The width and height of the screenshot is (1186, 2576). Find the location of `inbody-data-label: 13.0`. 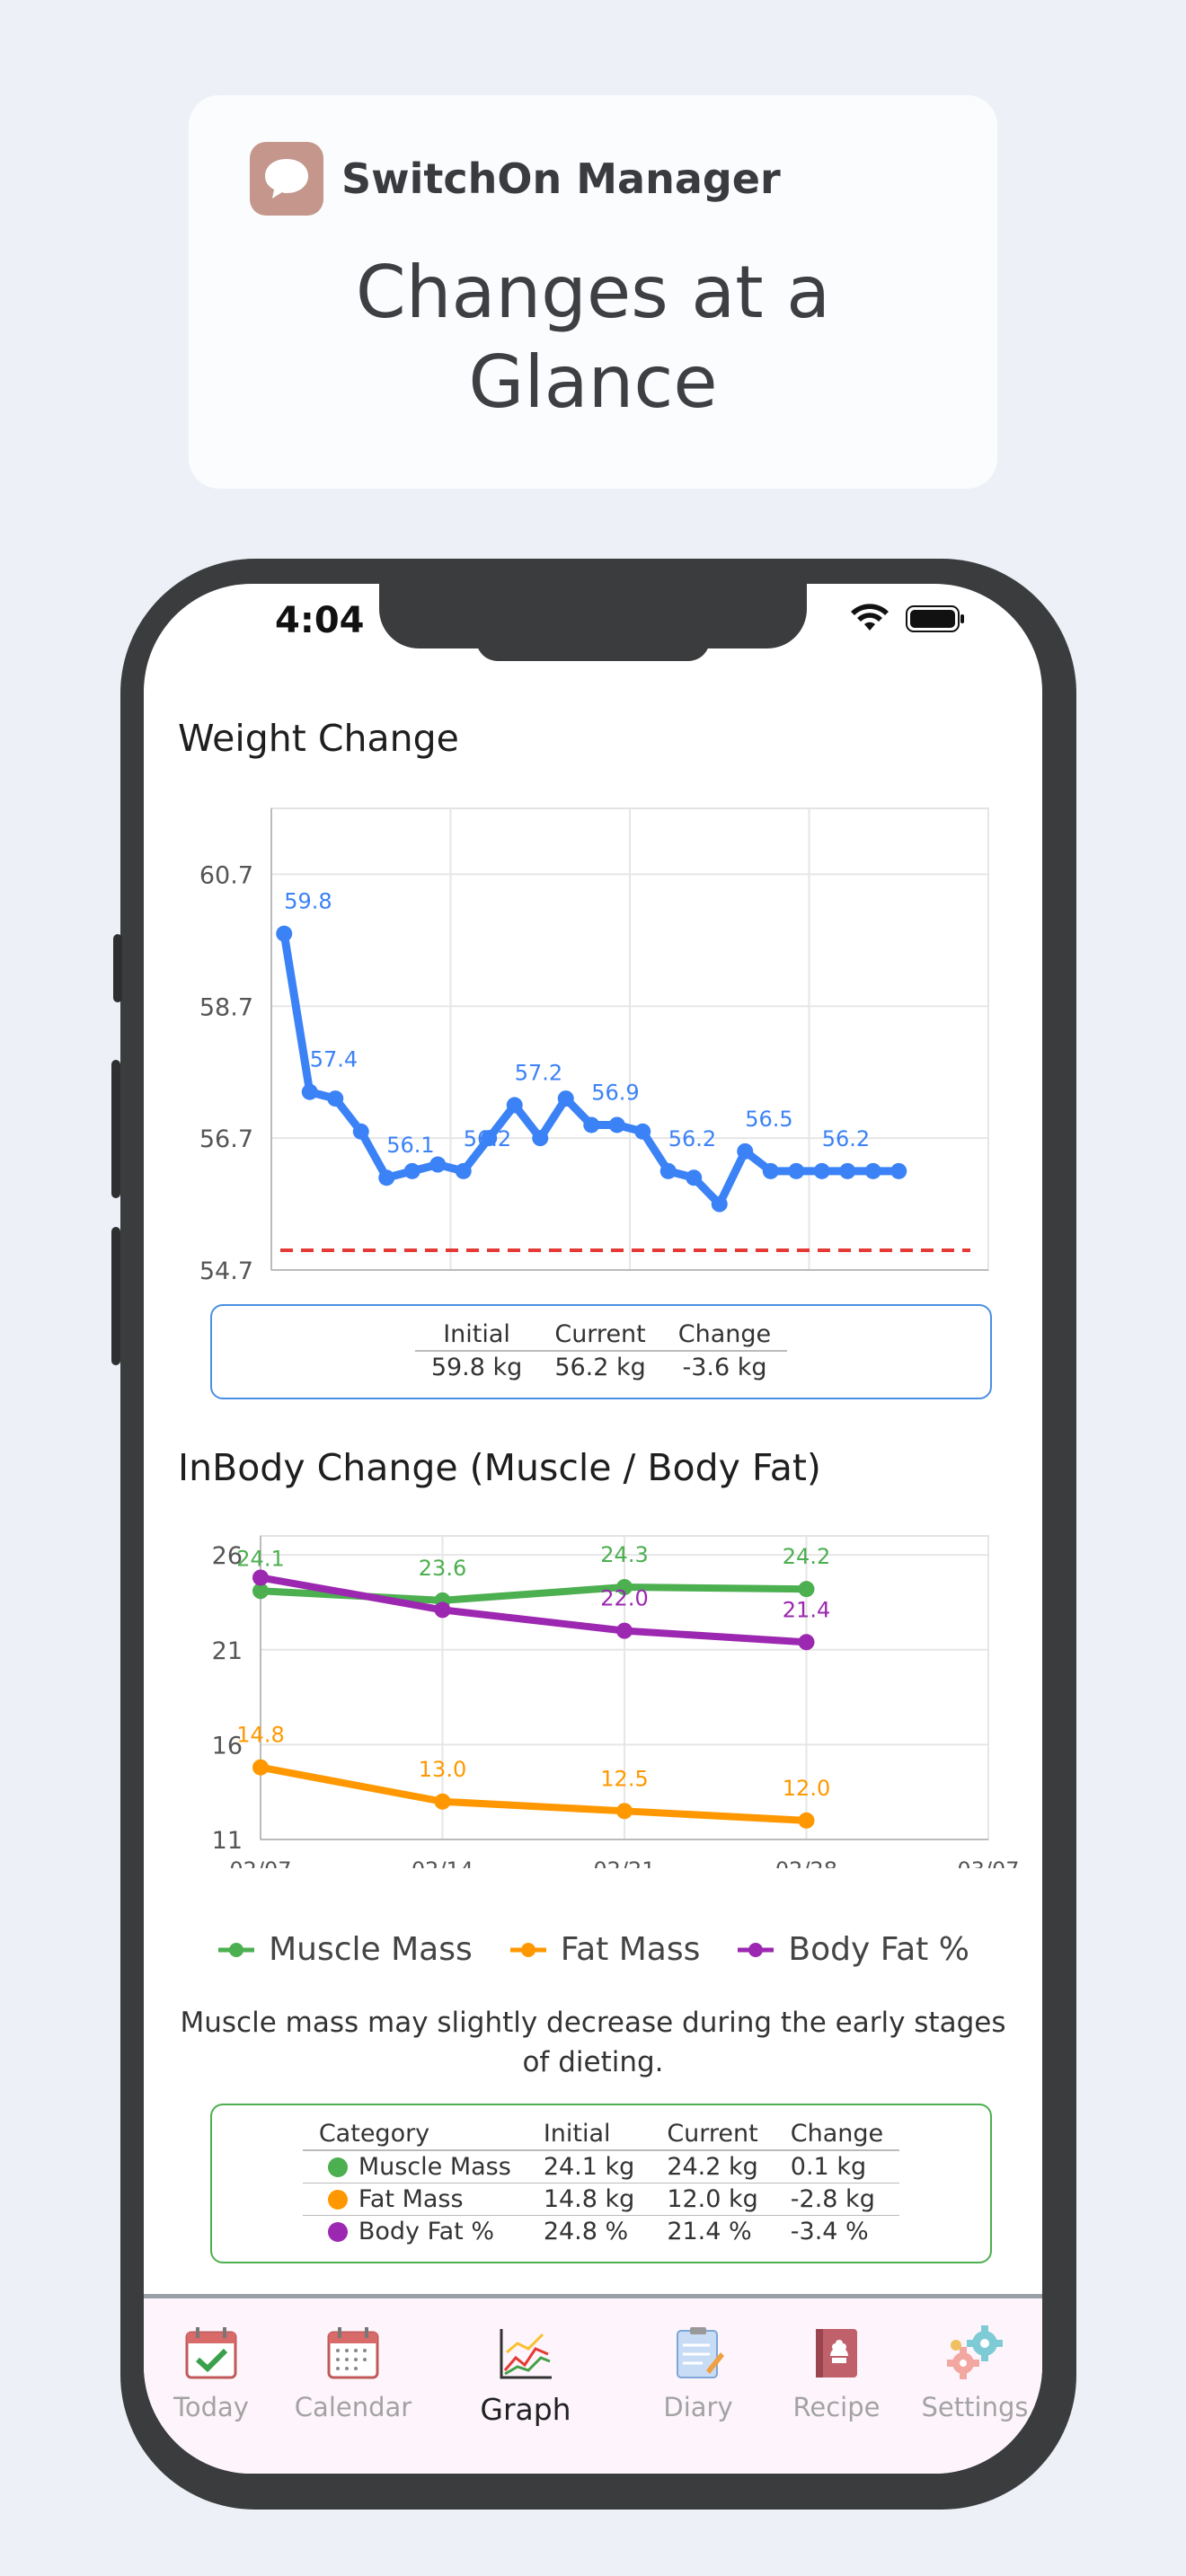

inbody-data-label: 13.0 is located at coordinates (442, 1769).